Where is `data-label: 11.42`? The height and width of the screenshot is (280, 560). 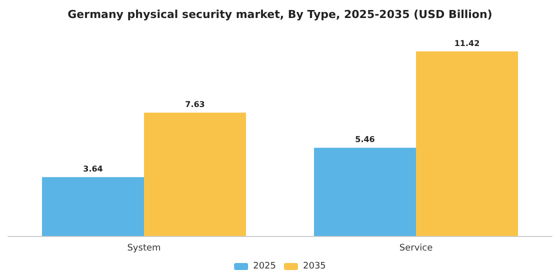 data-label: 11.42 is located at coordinates (467, 43).